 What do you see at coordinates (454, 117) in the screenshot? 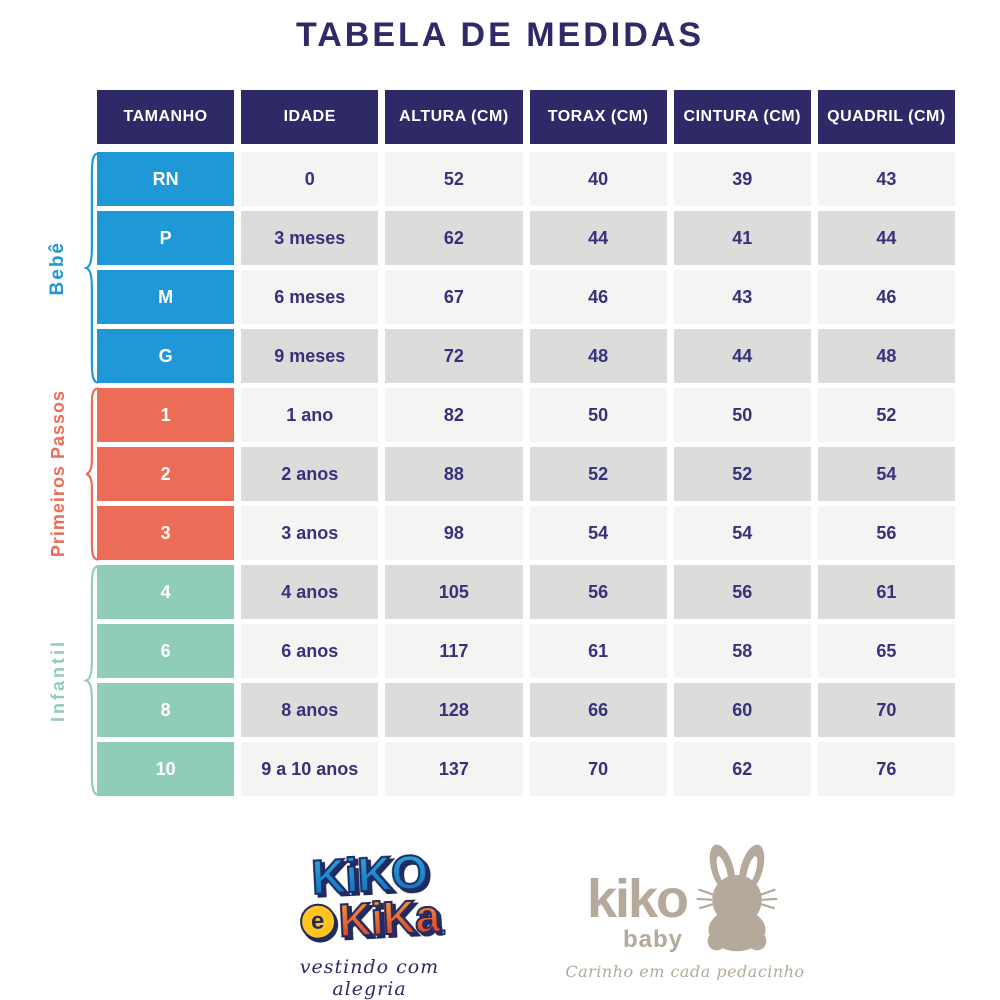
I see `column-header-altura: ALTURA (CM)` at bounding box center [454, 117].